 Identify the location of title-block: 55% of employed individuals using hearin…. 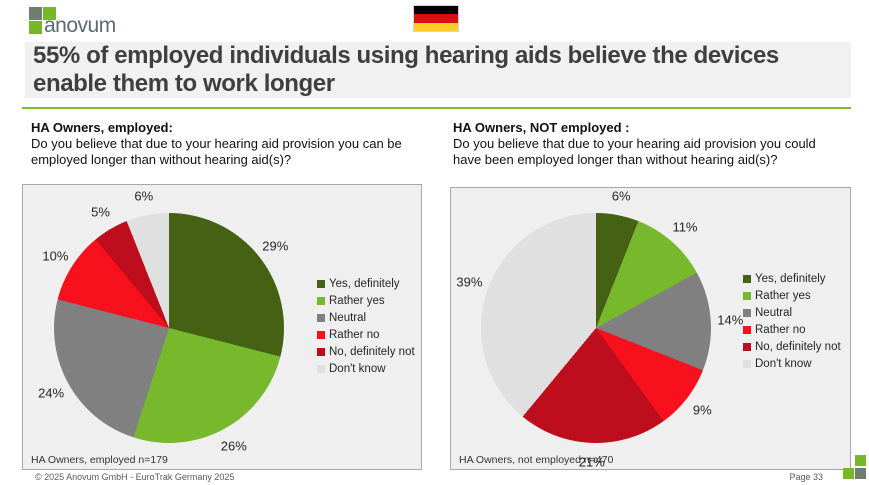
(438, 70).